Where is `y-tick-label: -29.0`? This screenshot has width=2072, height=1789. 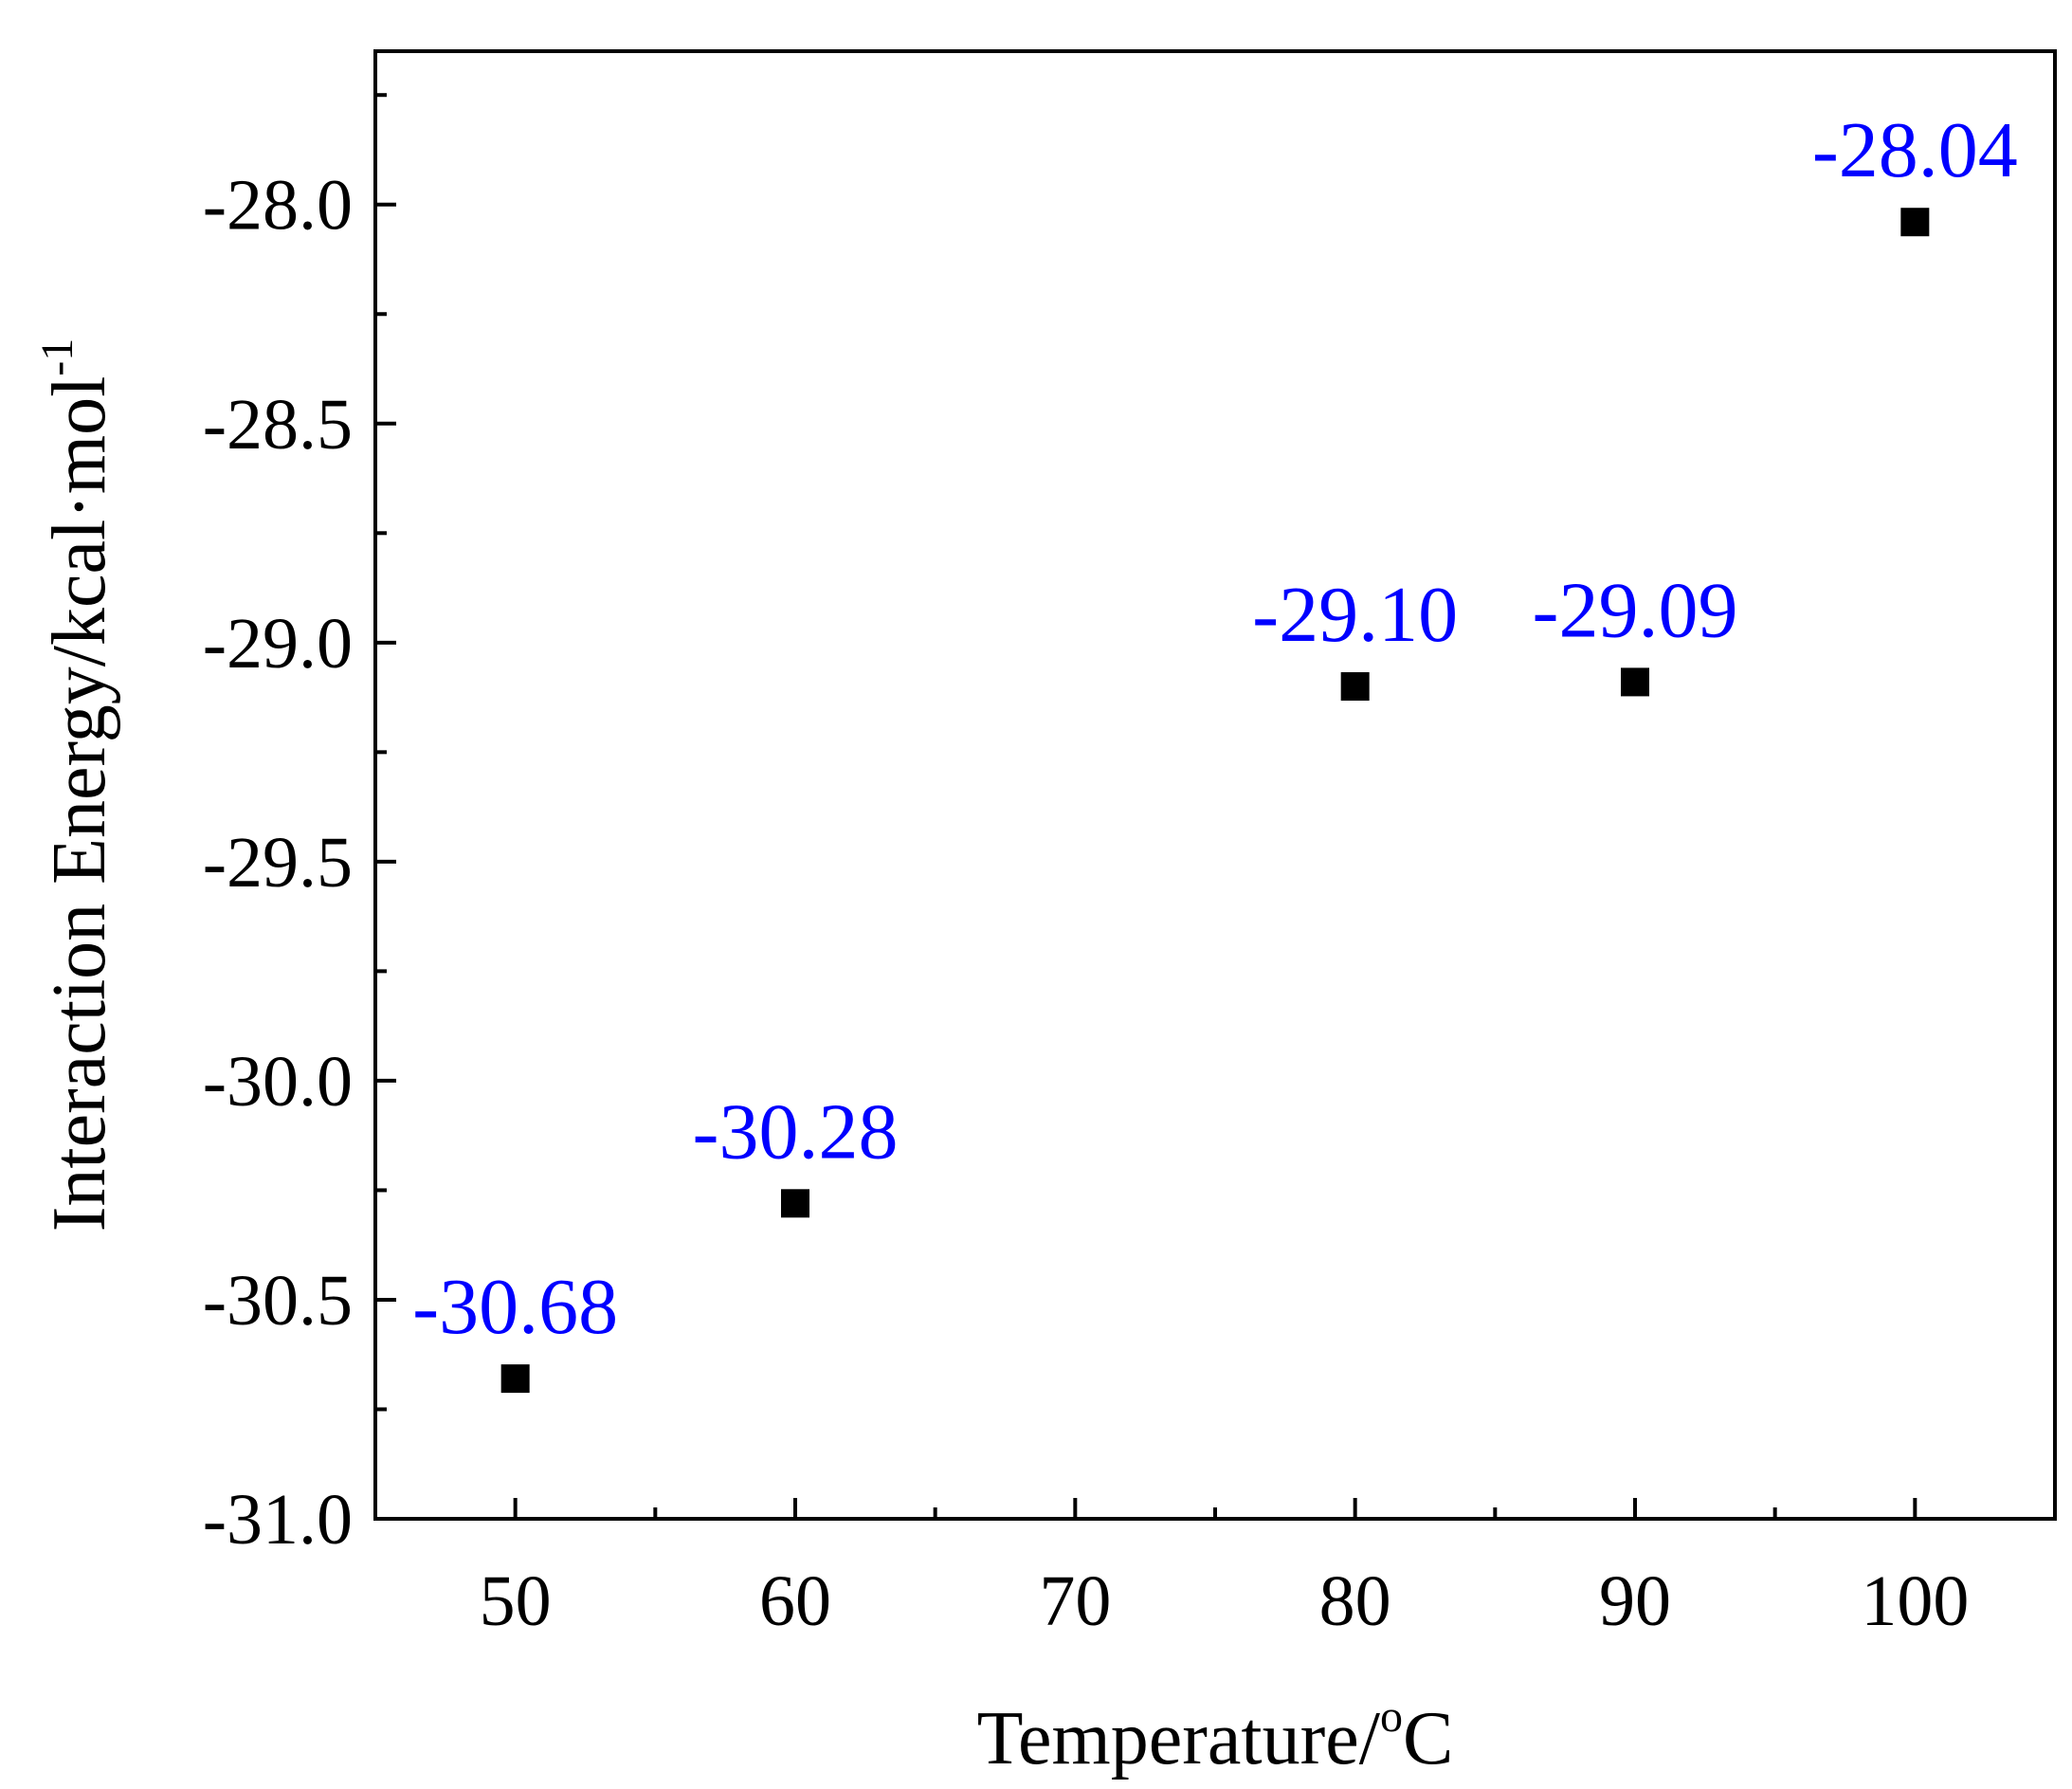
y-tick-label: -29.0 is located at coordinates (278, 644).